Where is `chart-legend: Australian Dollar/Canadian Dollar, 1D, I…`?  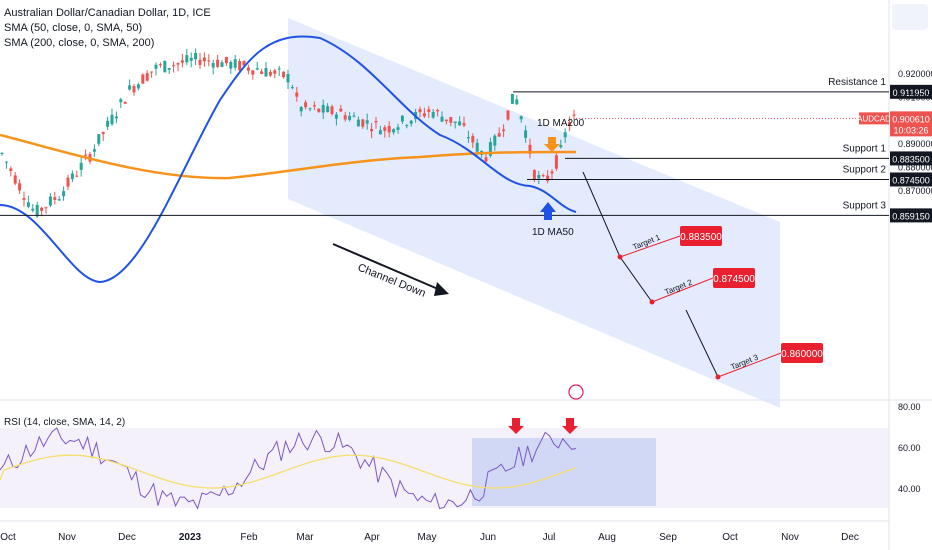 chart-legend: Australian Dollar/Canadian Dollar, 1D, I… is located at coordinates (107, 28).